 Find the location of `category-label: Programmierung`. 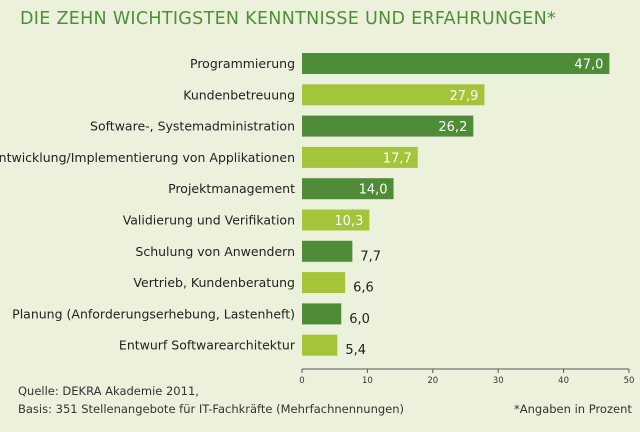

category-label: Programmierung is located at coordinates (242, 63).